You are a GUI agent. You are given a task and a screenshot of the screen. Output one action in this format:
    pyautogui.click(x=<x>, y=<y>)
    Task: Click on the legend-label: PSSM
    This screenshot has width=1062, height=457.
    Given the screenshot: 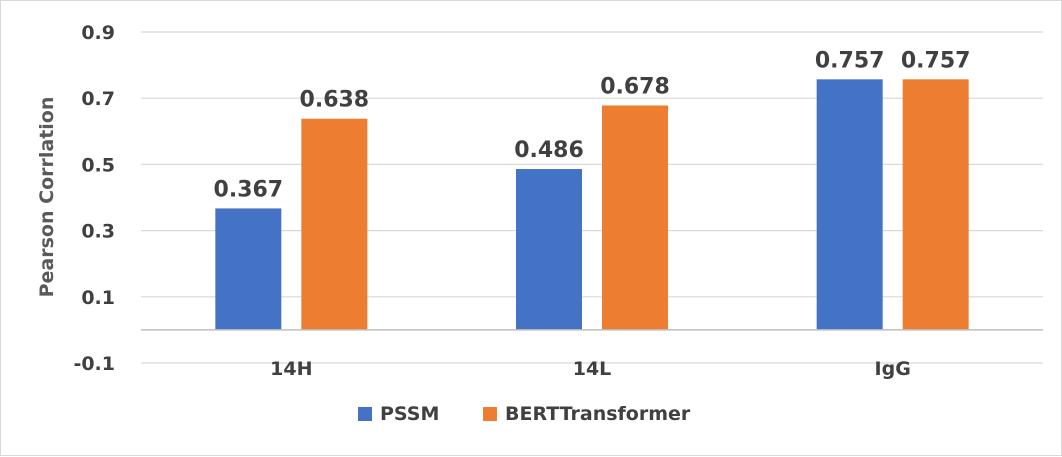 What is the action you would take?
    pyautogui.click(x=409, y=414)
    